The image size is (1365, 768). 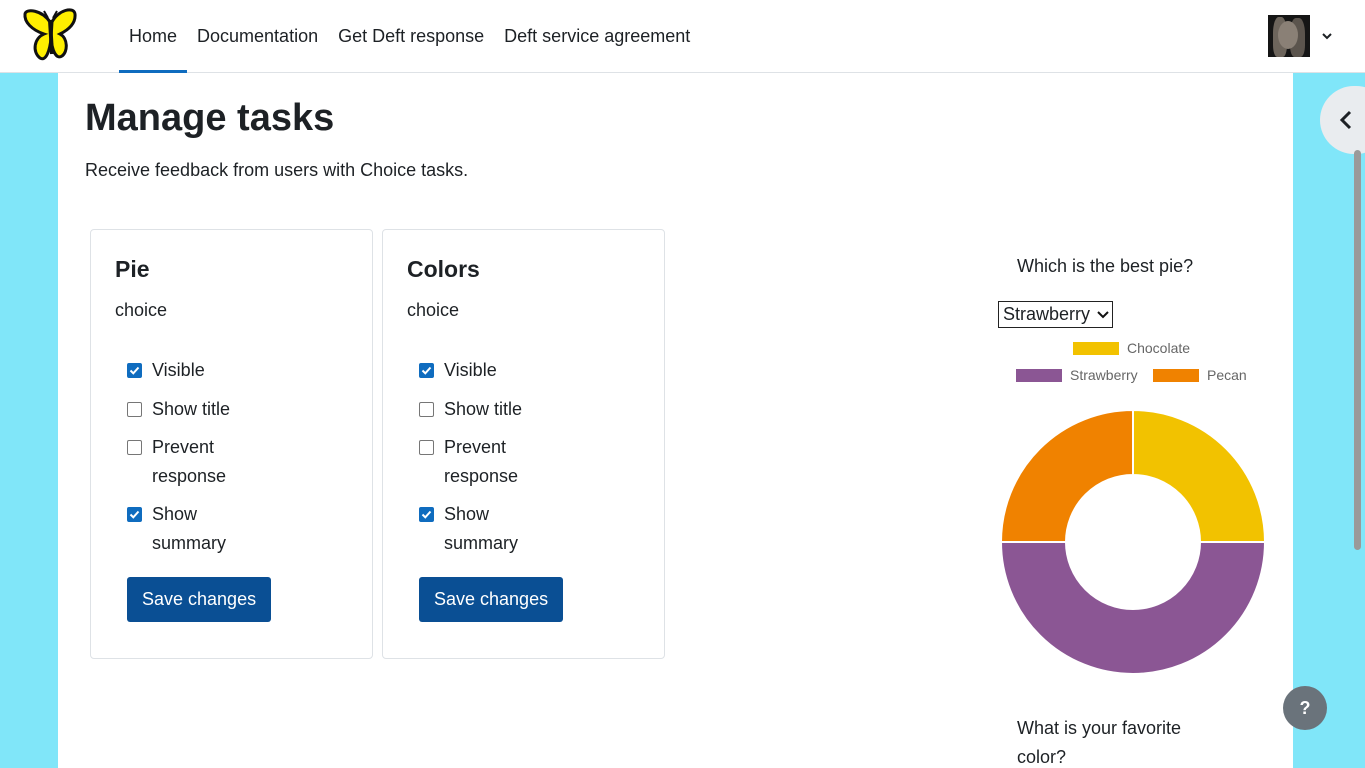 What do you see at coordinates (1099, 742) in the screenshot?
I see `next-question-title: What is your favorite color?` at bounding box center [1099, 742].